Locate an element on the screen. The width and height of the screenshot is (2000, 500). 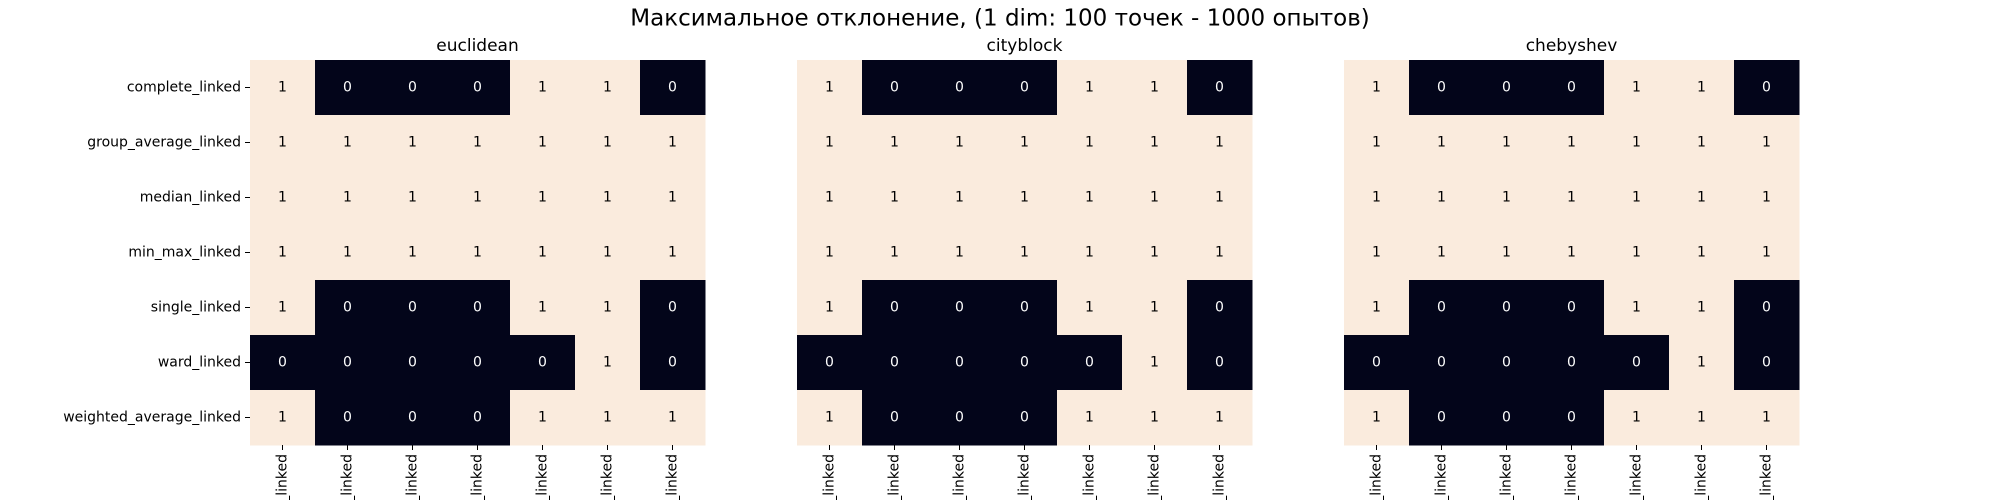
x-tick-label: ward_linked is located at coordinates (1702, 477).